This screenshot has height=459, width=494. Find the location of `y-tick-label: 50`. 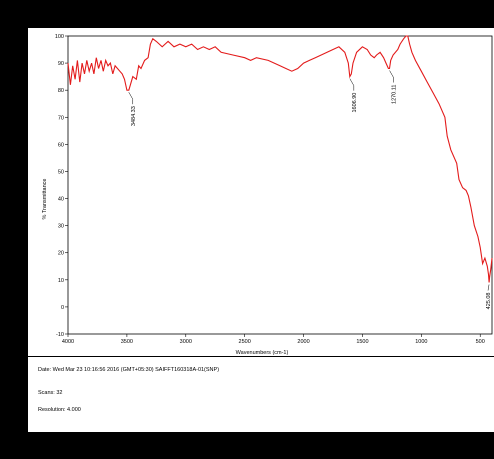

y-tick-label: 50 is located at coordinates (61, 172).